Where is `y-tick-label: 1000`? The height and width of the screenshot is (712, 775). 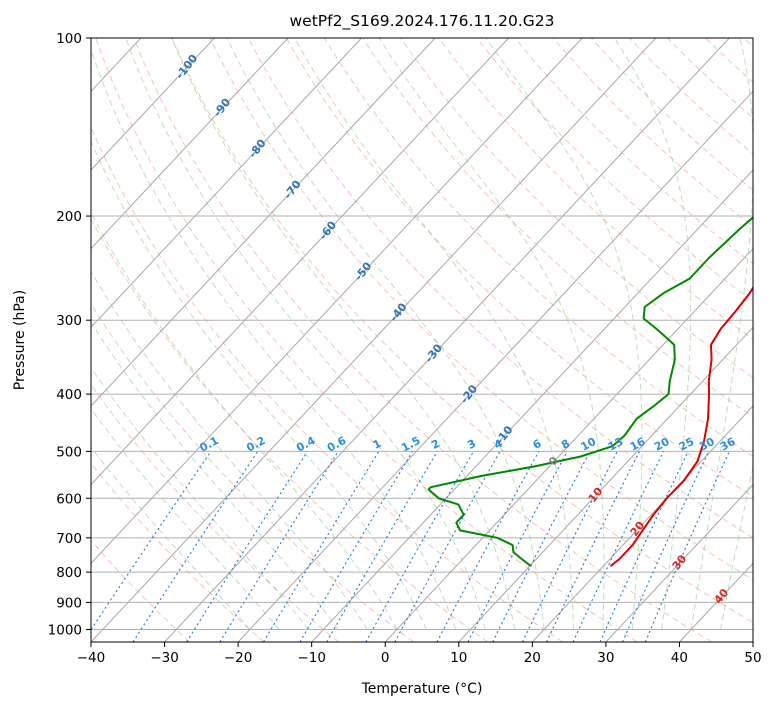
y-tick-label: 1000 is located at coordinates (65, 631).